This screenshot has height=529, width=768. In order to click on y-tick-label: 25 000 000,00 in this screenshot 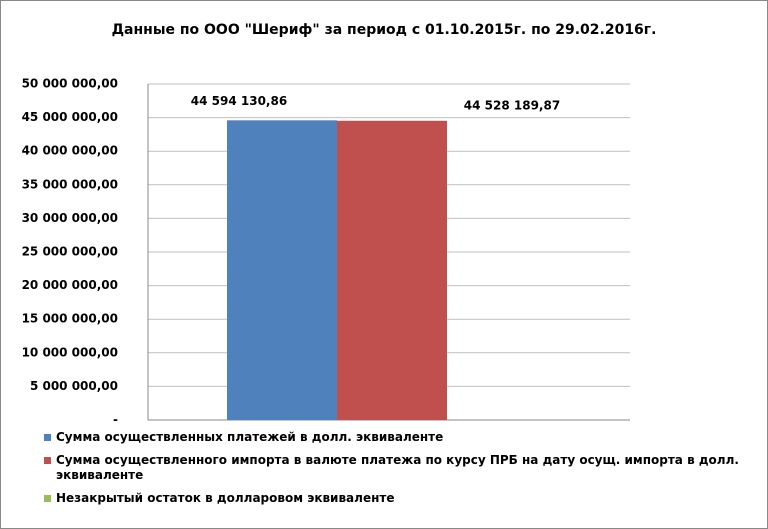, I will do `click(70, 252)`.